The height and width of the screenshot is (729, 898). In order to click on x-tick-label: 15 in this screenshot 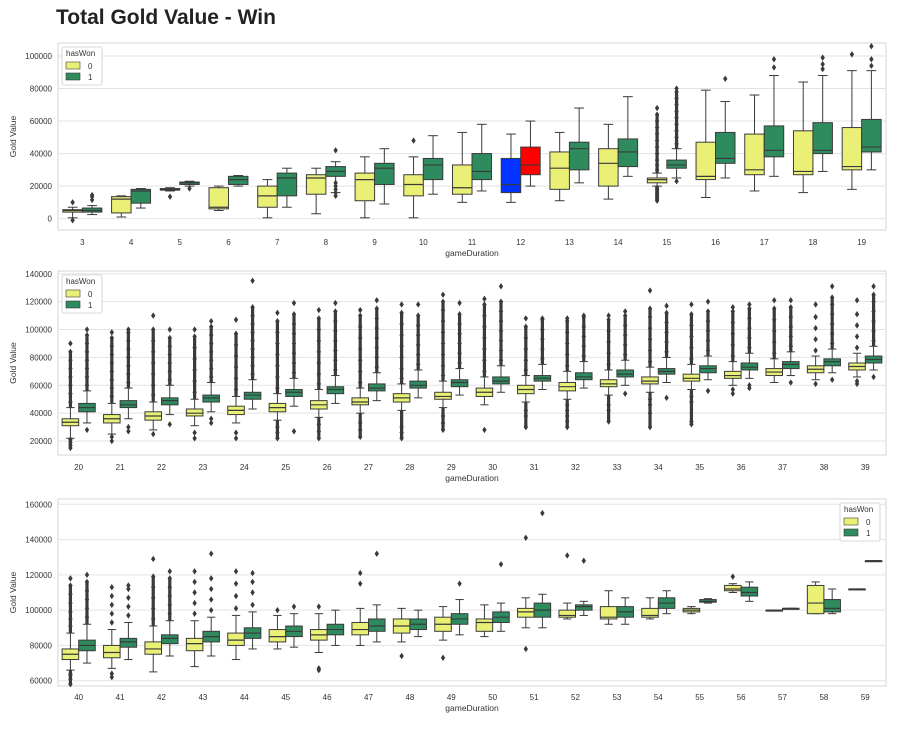, I will do `click(666, 242)`.